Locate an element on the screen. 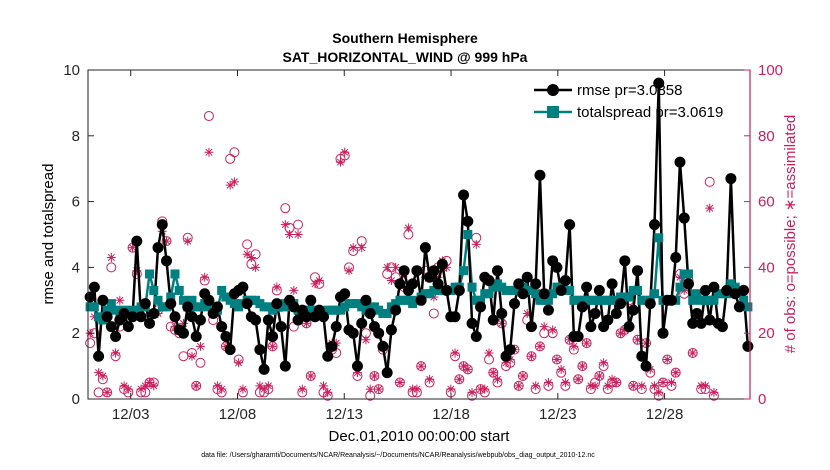 This screenshot has width=830, height=470. y-right-tick-label: 20 is located at coordinates (766, 333).